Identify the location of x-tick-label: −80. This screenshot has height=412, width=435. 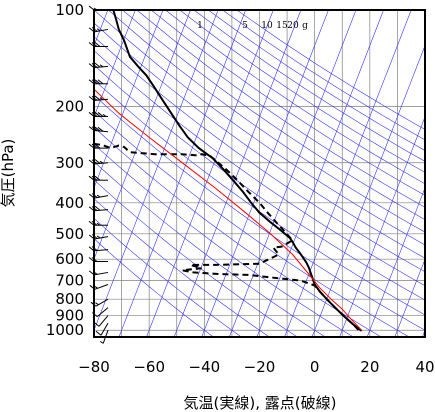
(94, 367).